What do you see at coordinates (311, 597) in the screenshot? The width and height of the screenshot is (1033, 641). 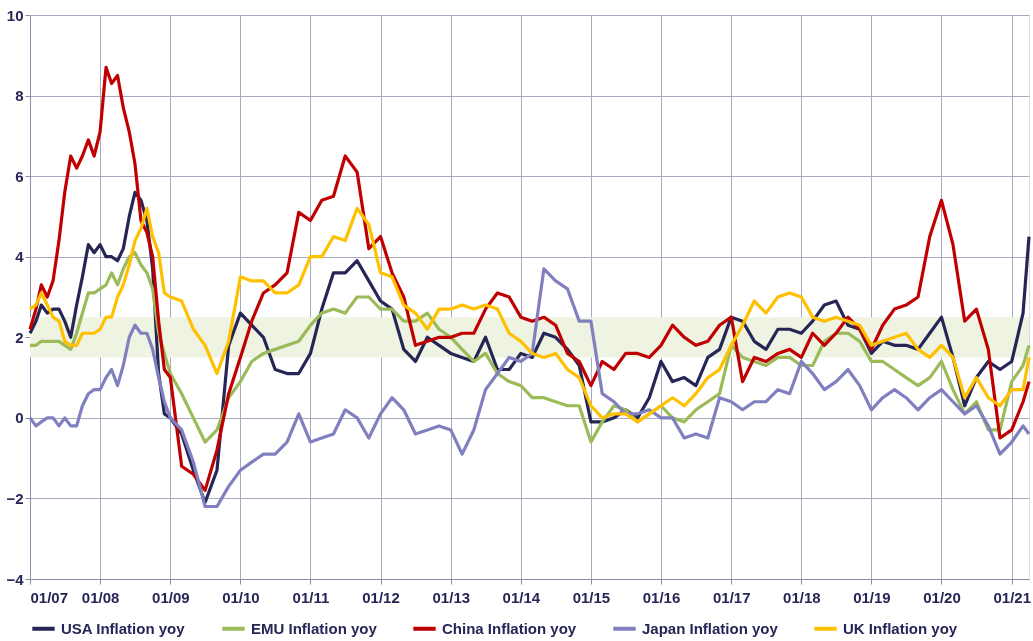 I see `x-tick-label: 01/11` at bounding box center [311, 597].